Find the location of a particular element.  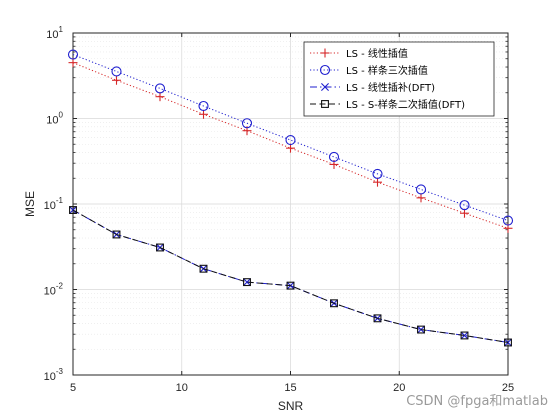

y-tick-label: 10¹ is located at coordinates (54, 33).